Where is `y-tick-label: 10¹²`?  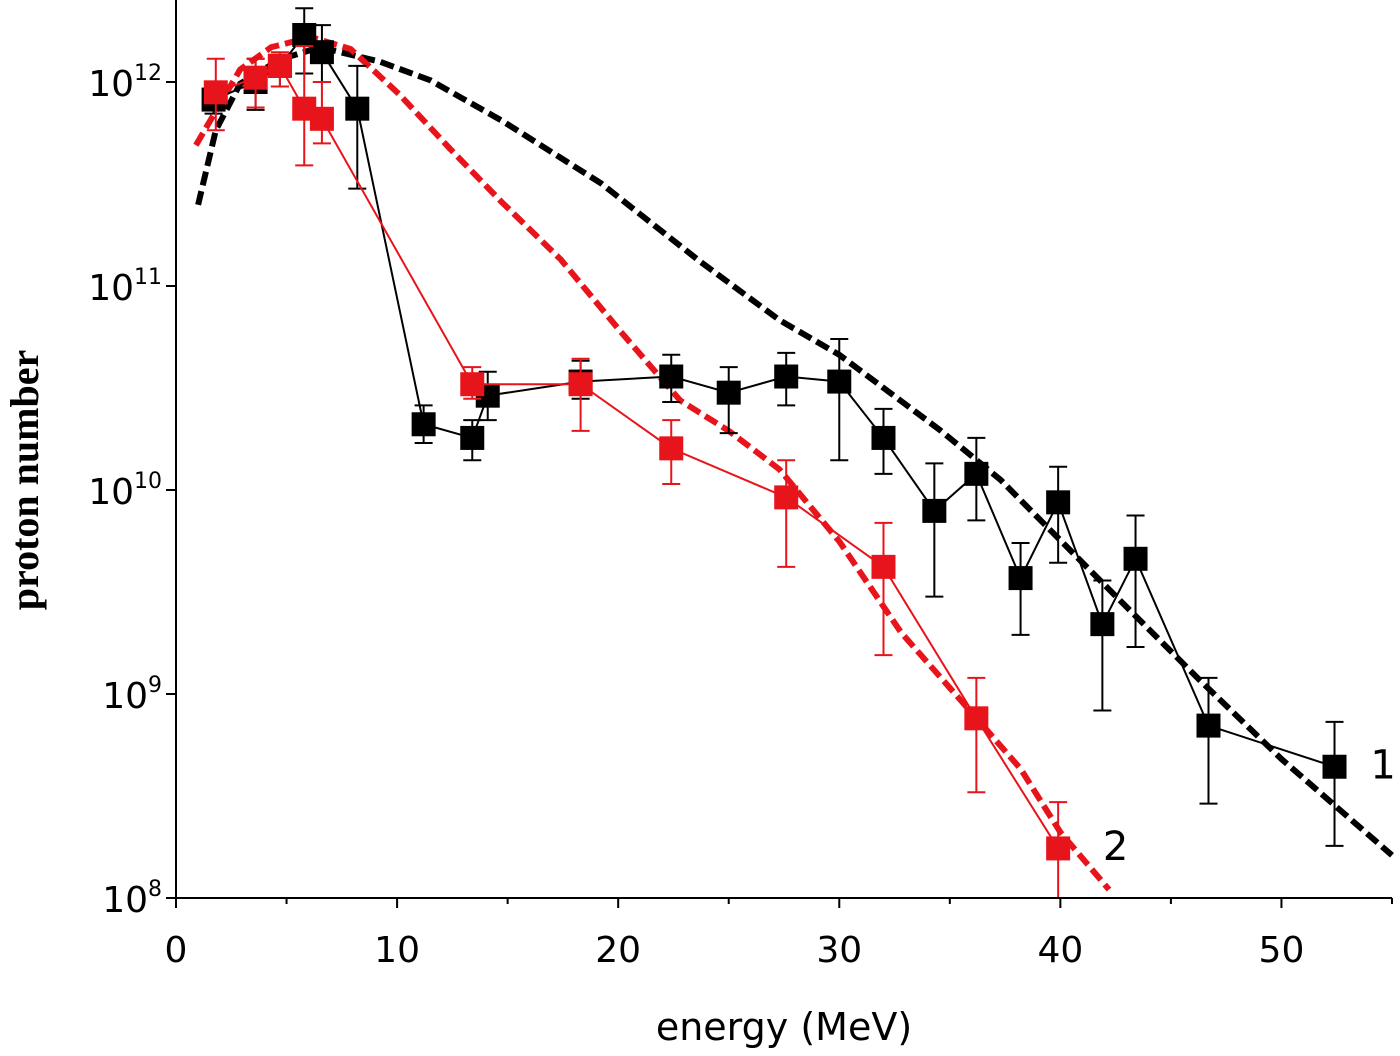
y-tick-label: 10¹² is located at coordinates (125, 83).